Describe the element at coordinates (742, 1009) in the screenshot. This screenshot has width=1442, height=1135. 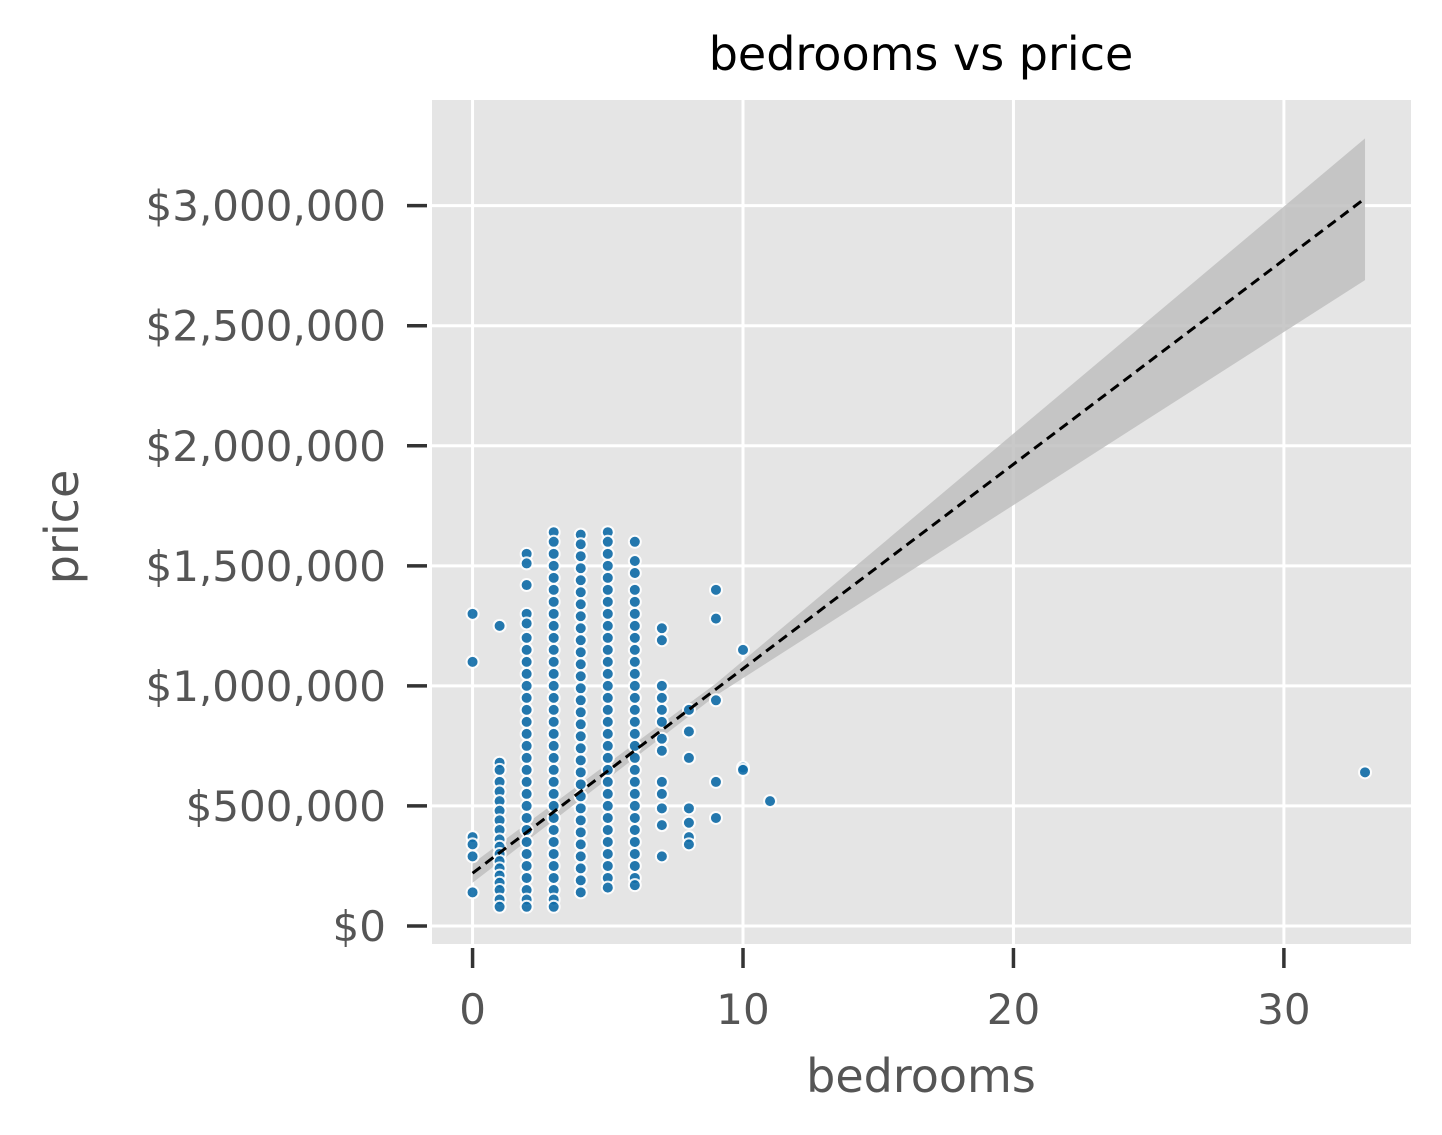
I see `x-tick-label: 10` at that location.